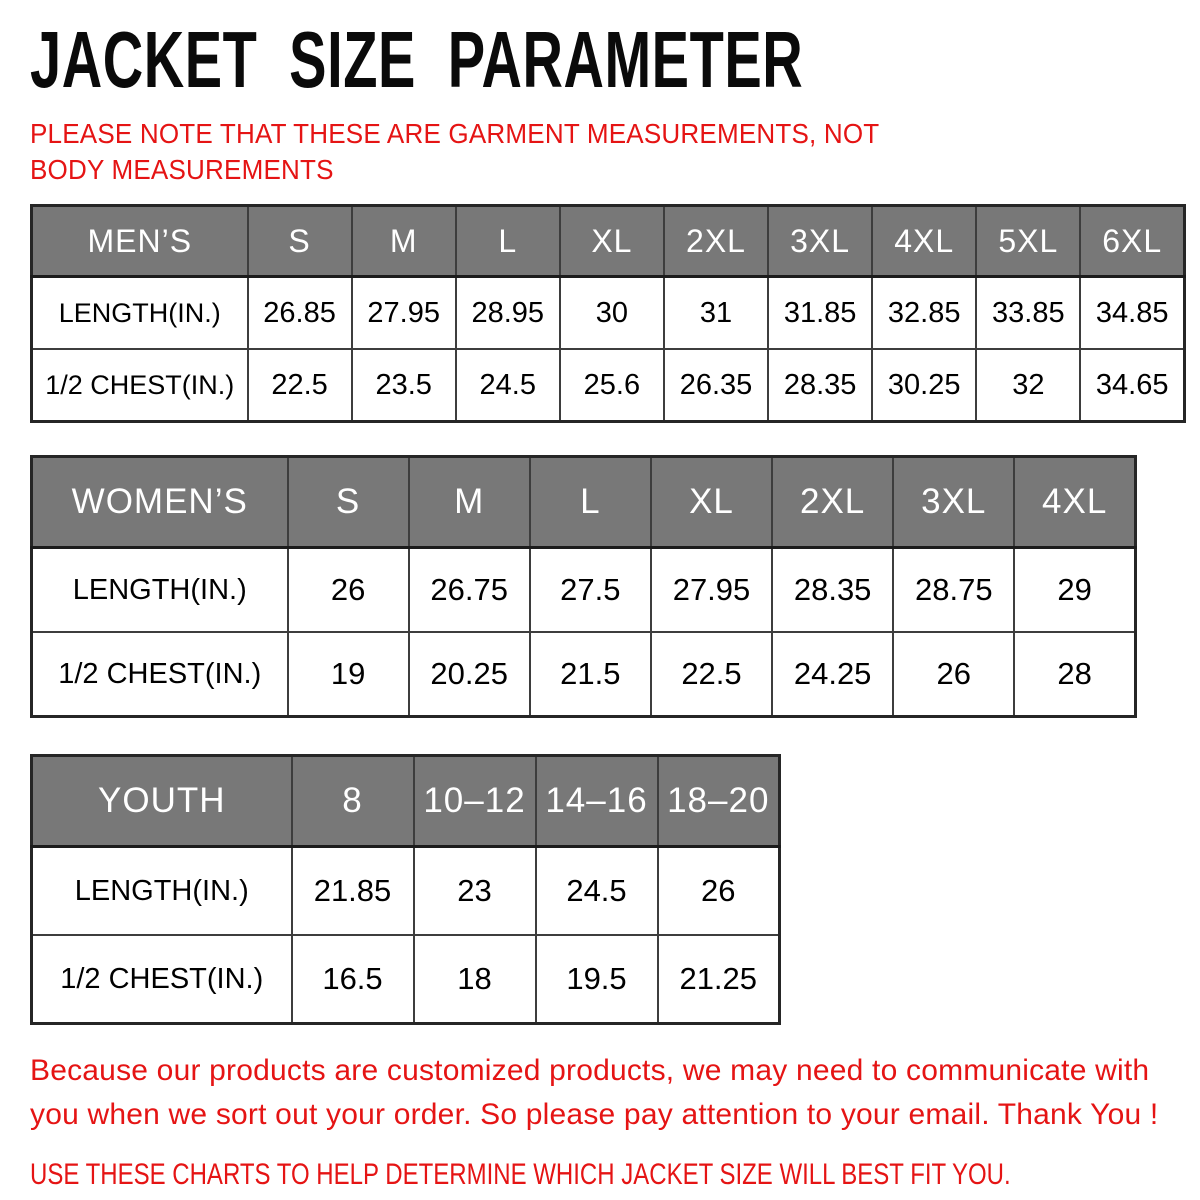  What do you see at coordinates (718, 979) in the screenshot?
I see `size-value-cell: 21.25` at bounding box center [718, 979].